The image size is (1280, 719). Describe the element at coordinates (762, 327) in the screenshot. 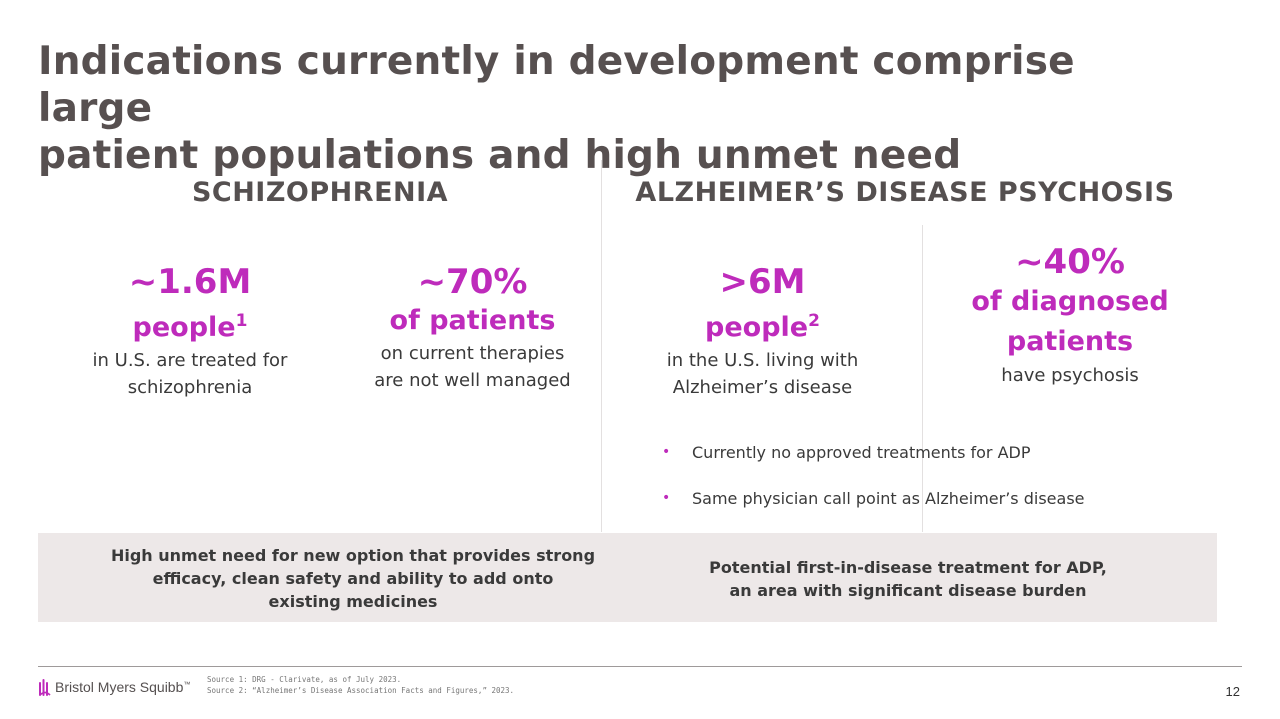

I see `stat-unit: people2` at that location.